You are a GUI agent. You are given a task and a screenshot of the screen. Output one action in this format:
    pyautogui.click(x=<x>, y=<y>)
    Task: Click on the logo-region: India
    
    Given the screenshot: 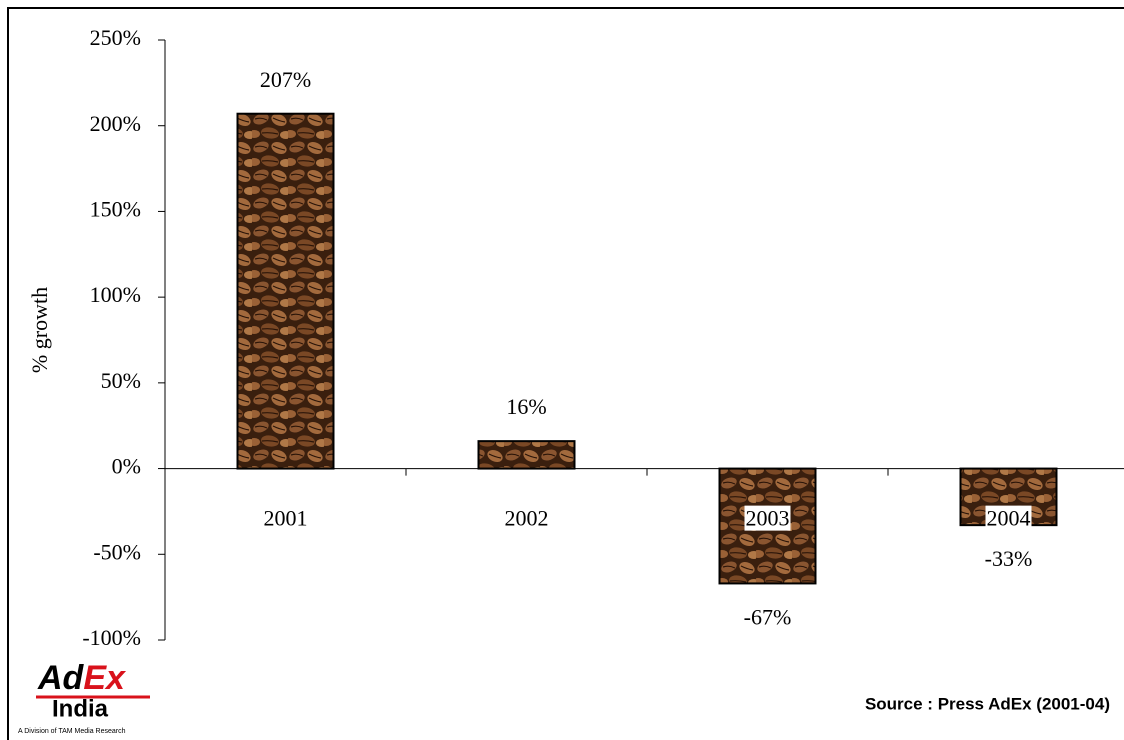 What is the action you would take?
    pyautogui.click(x=80, y=708)
    